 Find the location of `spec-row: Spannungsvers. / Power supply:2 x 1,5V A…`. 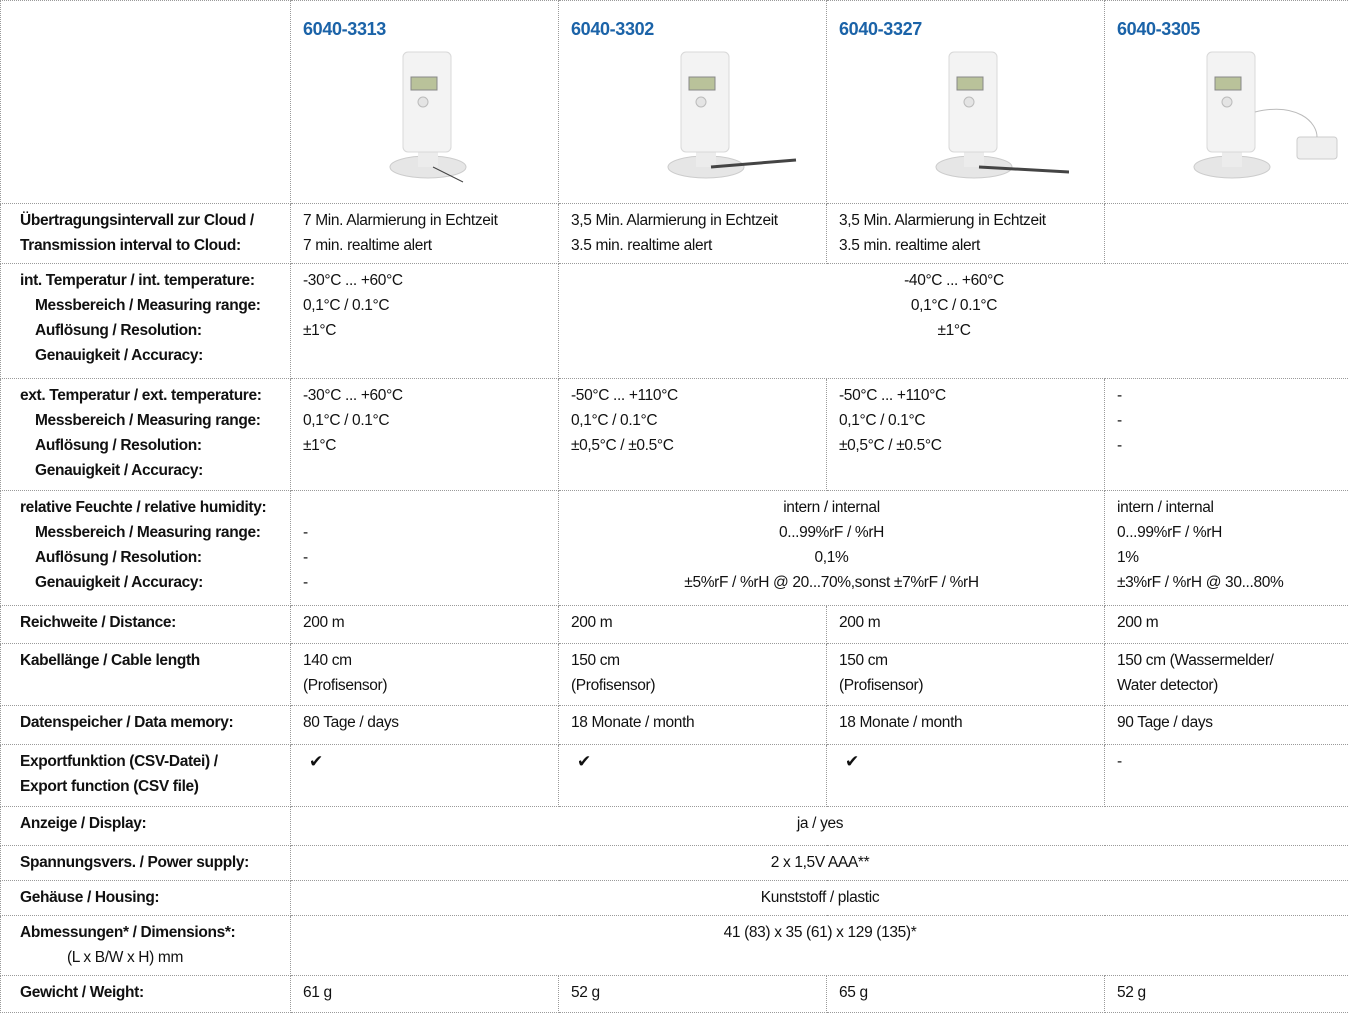

spec-row: Spannungsvers. / Power supply:2 x 1,5V A… is located at coordinates (675, 863).